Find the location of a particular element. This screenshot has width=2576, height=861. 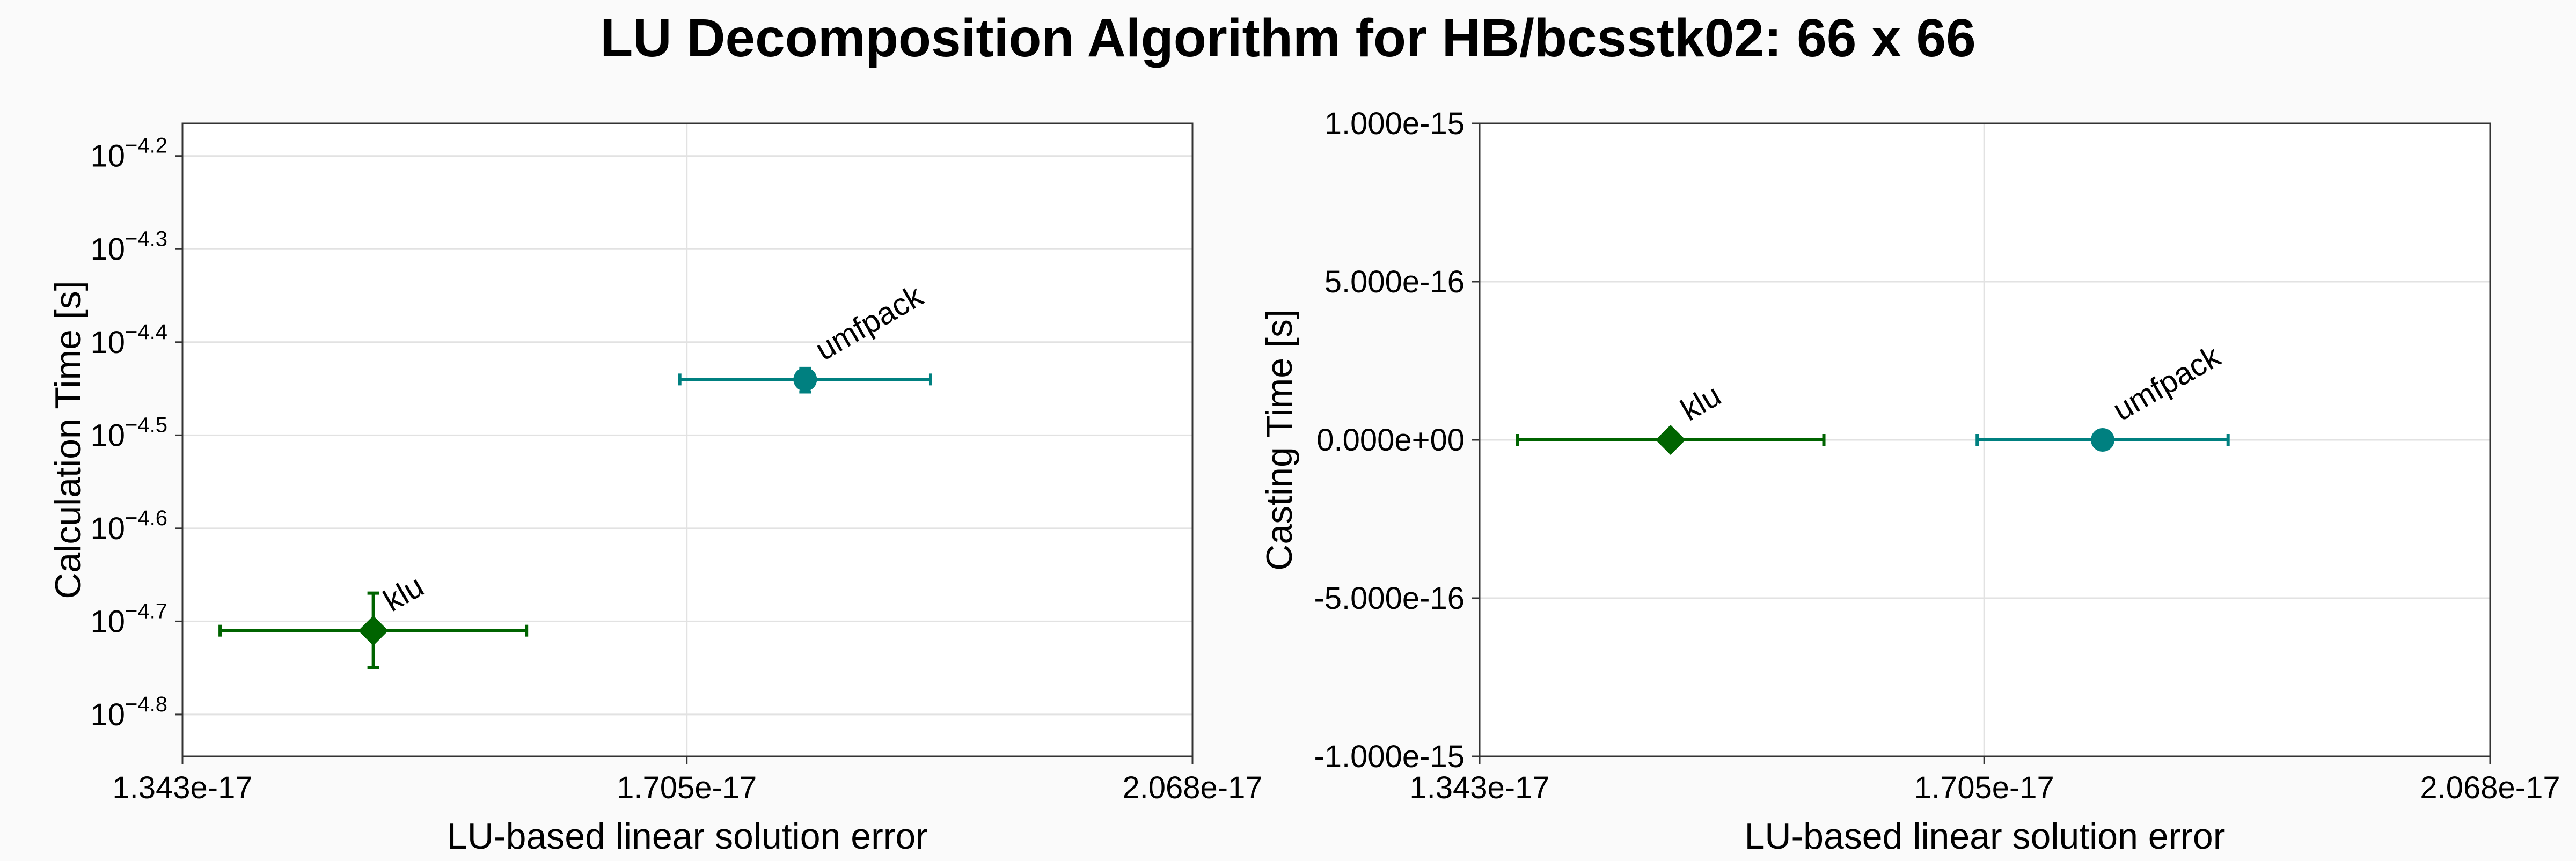

y-tick-label: 10−4.8 is located at coordinates (129, 712).